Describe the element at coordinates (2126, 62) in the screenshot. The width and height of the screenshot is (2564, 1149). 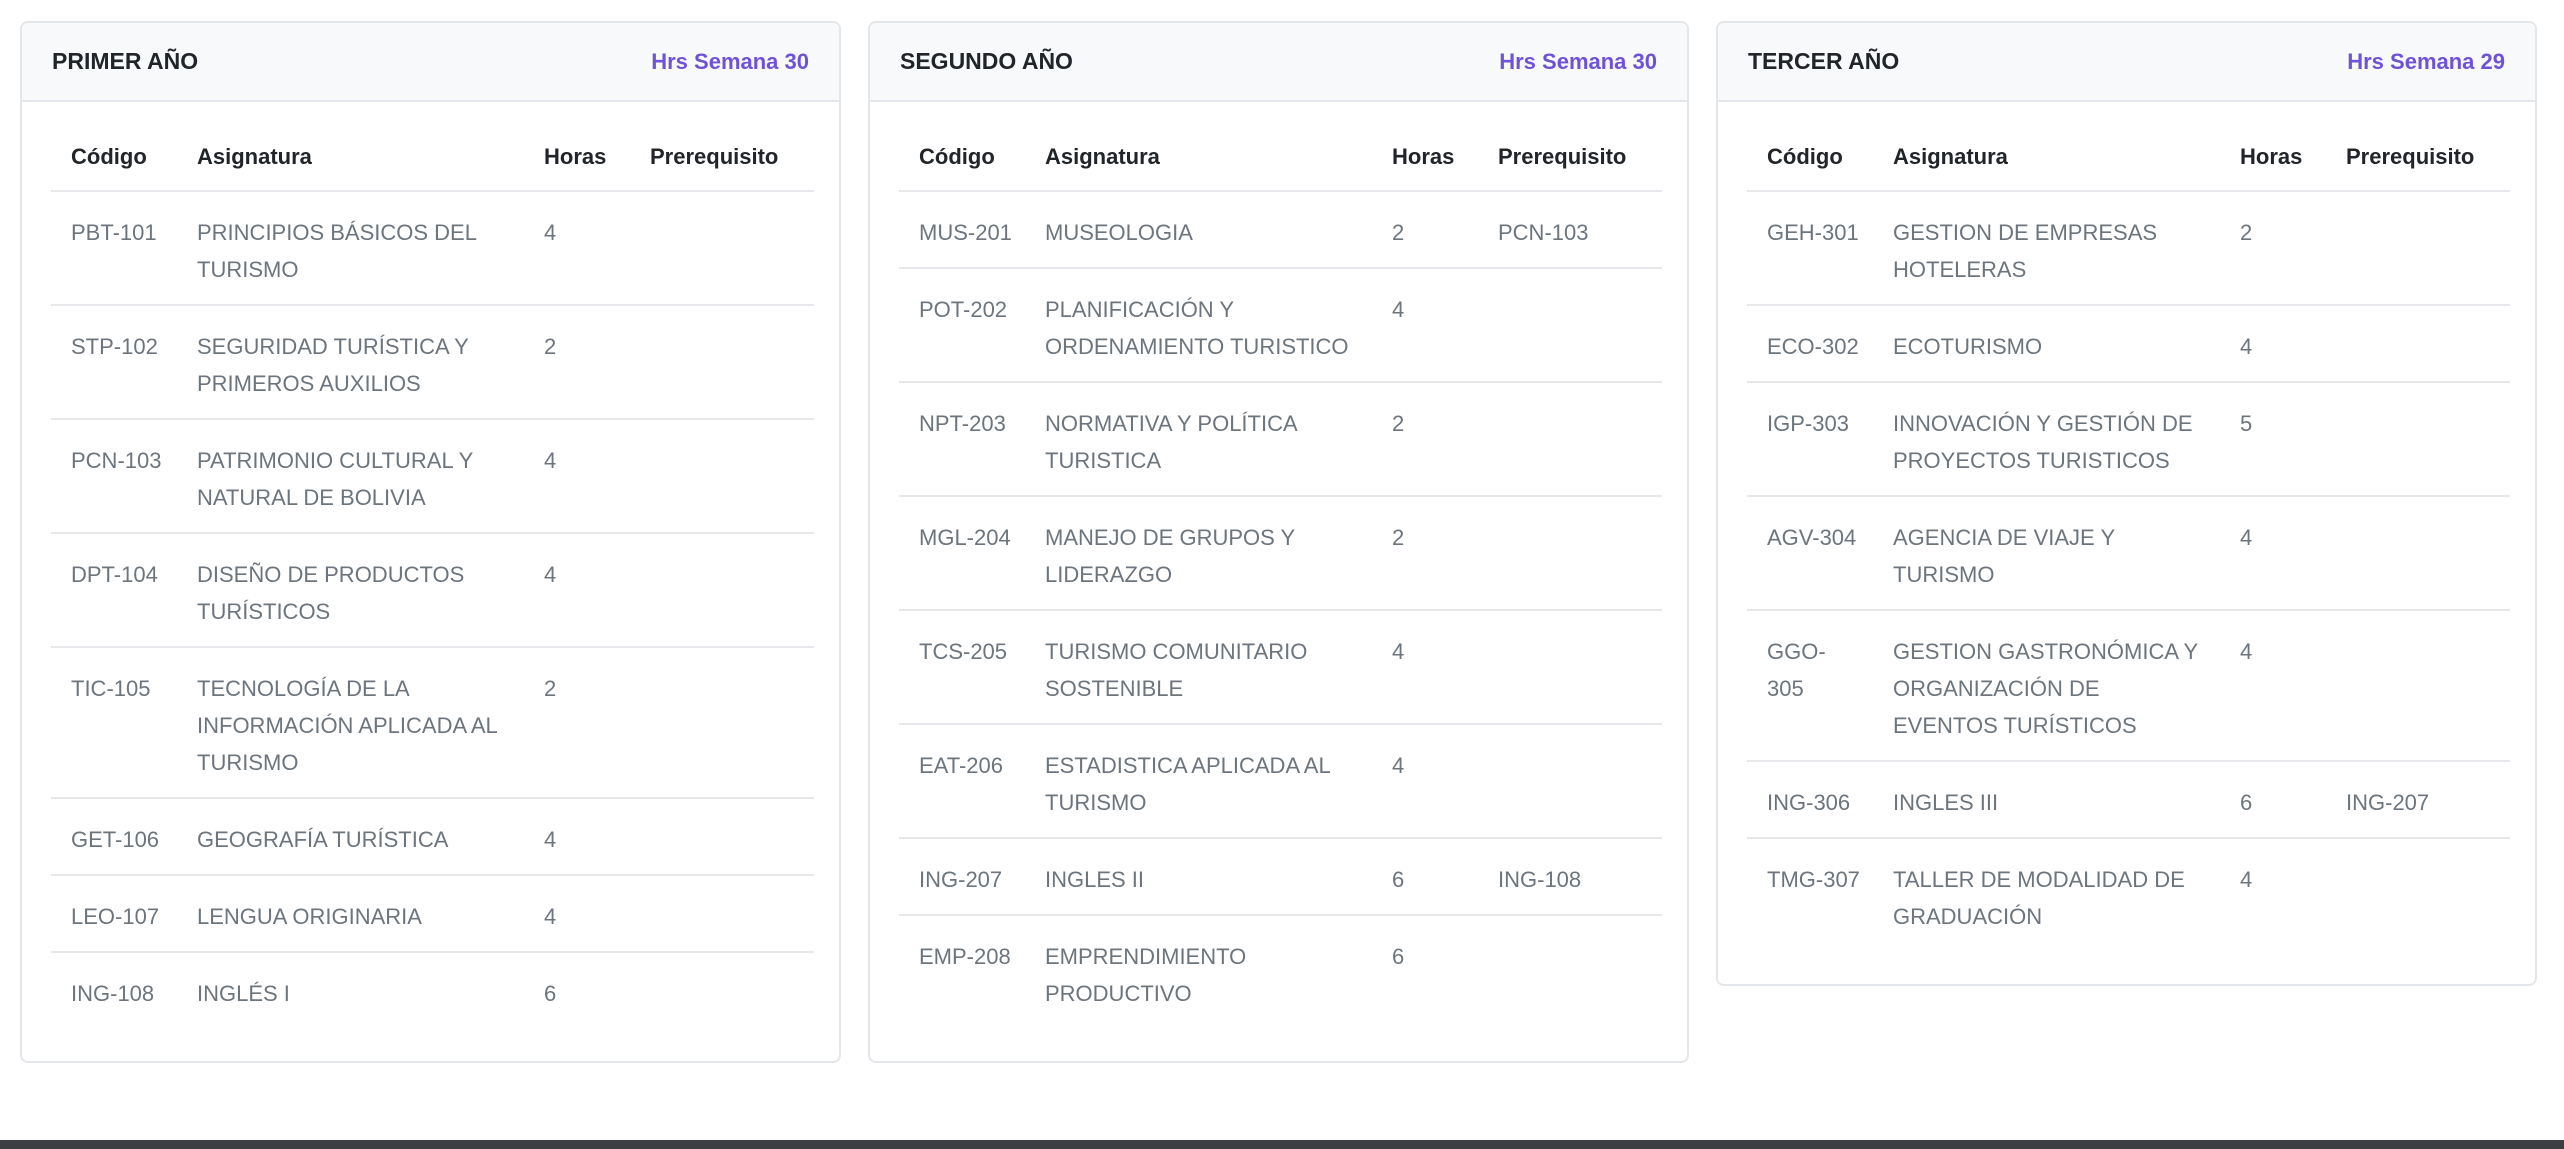
I see `card-header: TERCER AÑO Hrs Semana 29` at that location.